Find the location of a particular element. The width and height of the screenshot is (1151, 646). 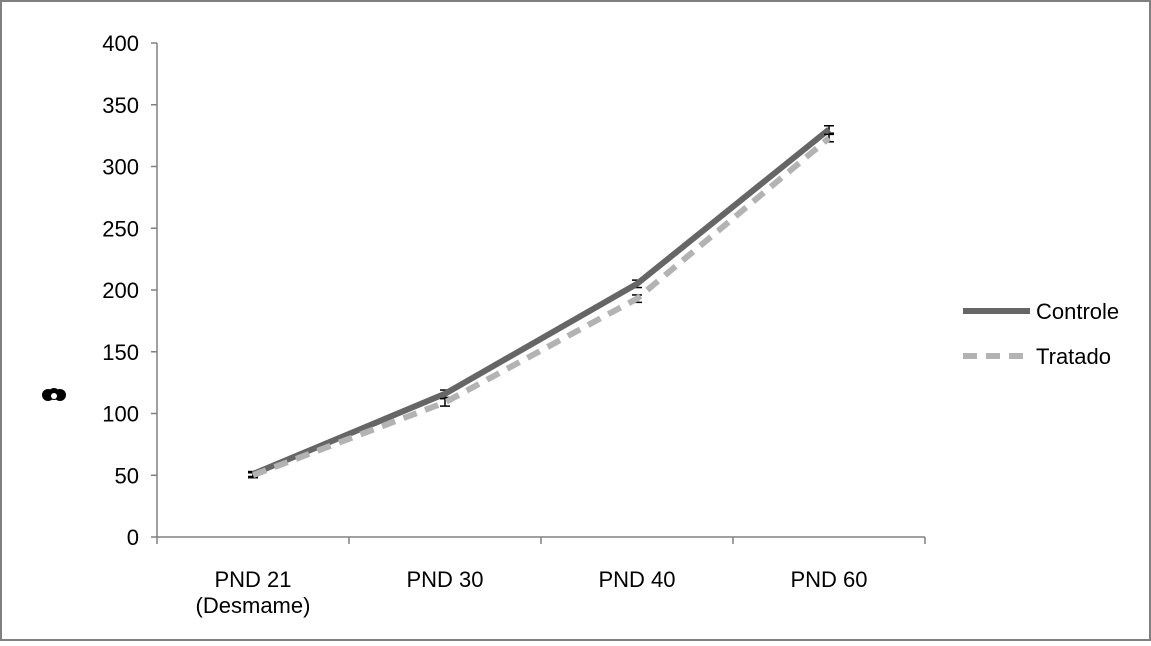

y-tick-label: 50 is located at coordinates (127, 475).